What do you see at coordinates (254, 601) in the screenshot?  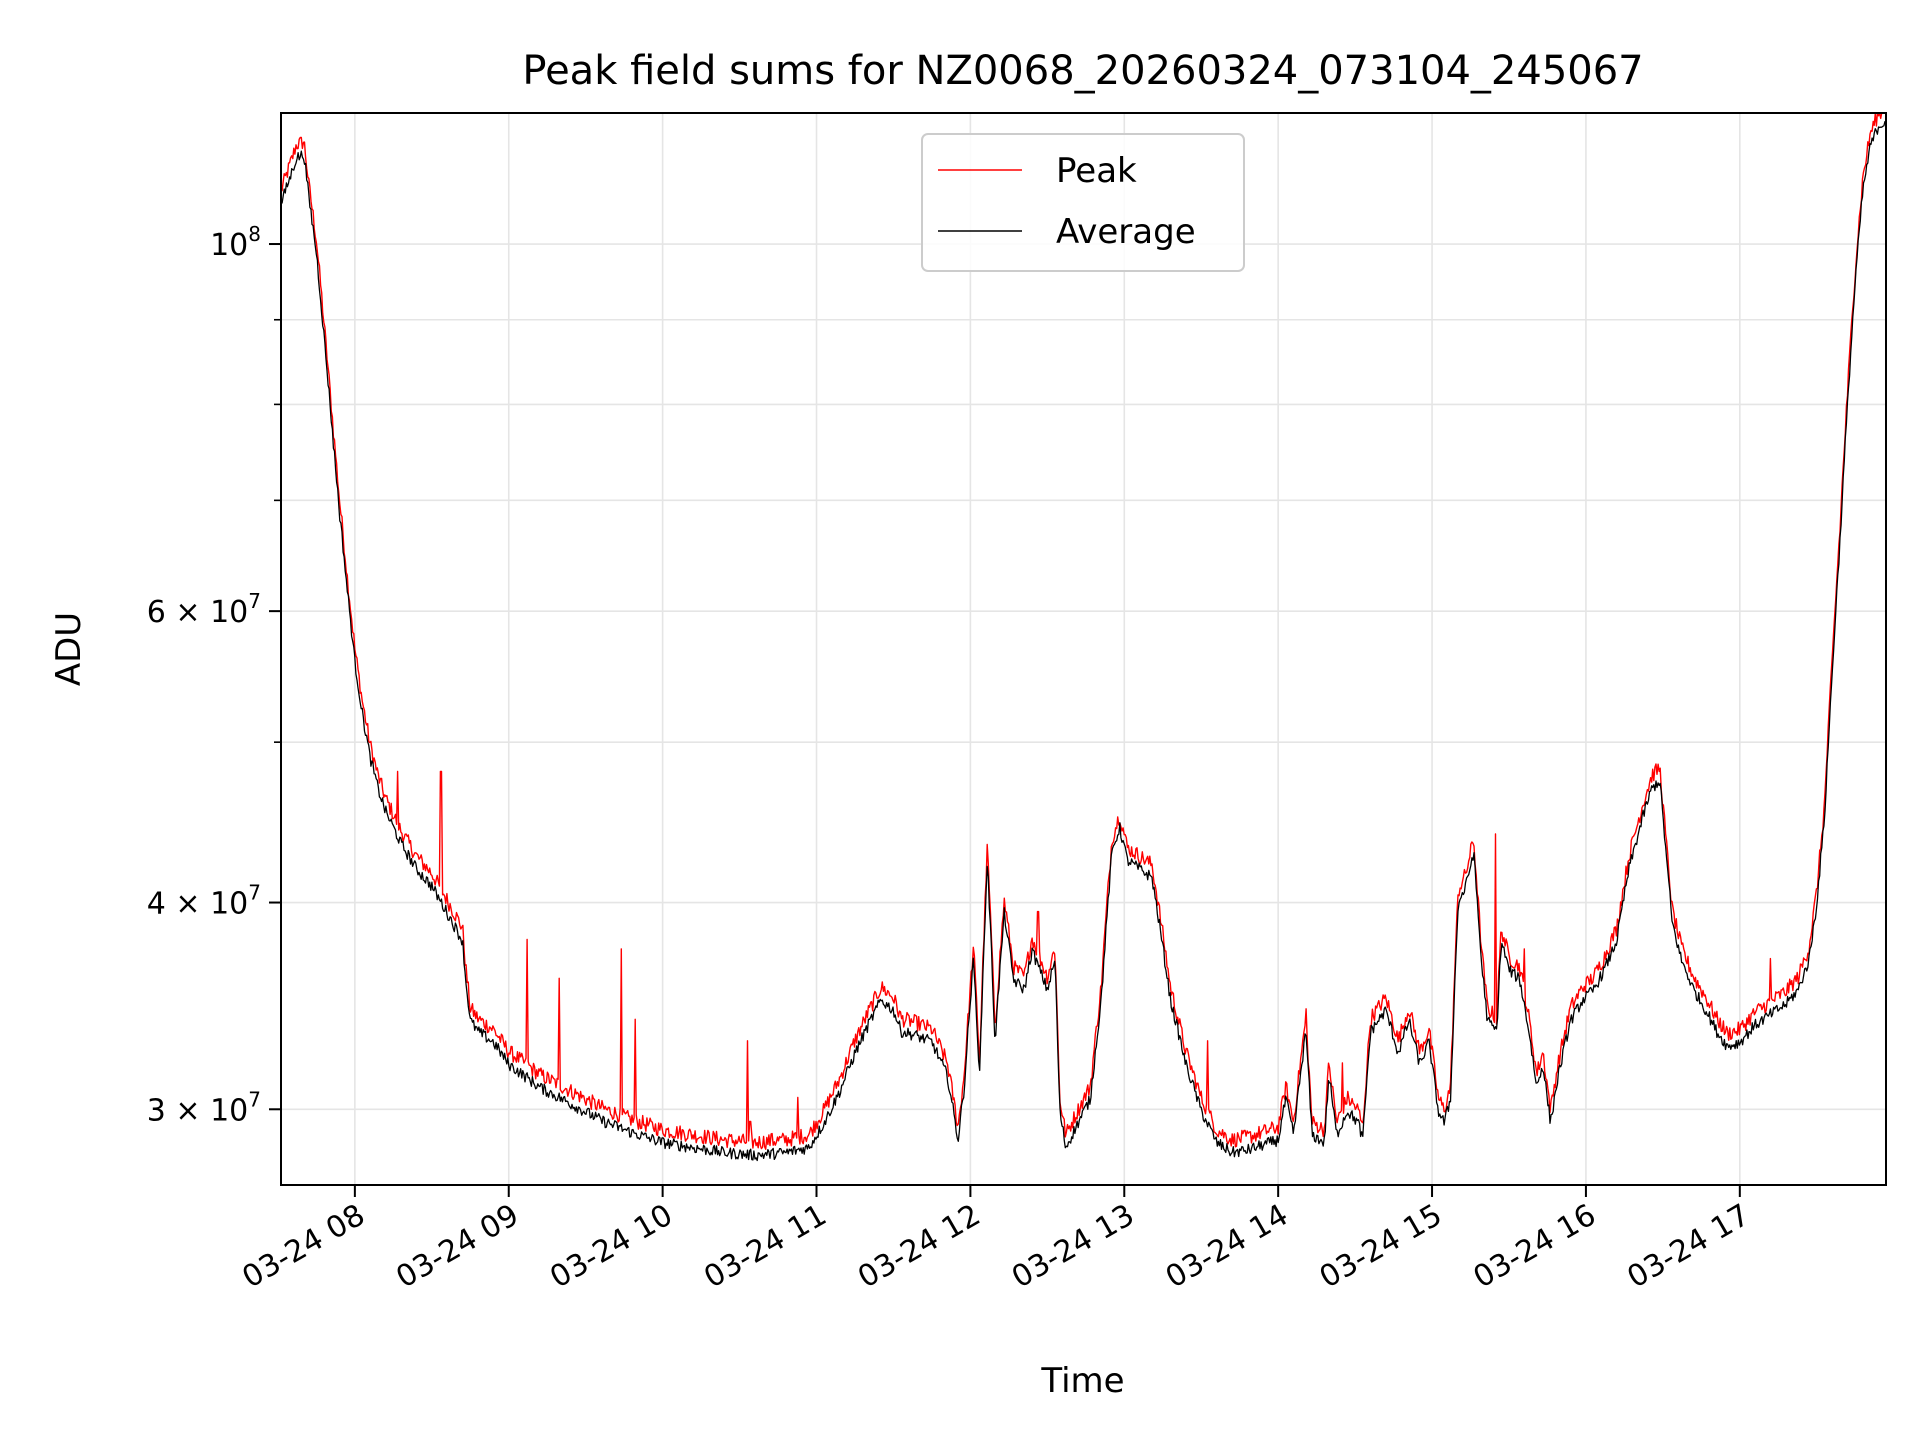 I see `y-tick-exponent-1: 7` at bounding box center [254, 601].